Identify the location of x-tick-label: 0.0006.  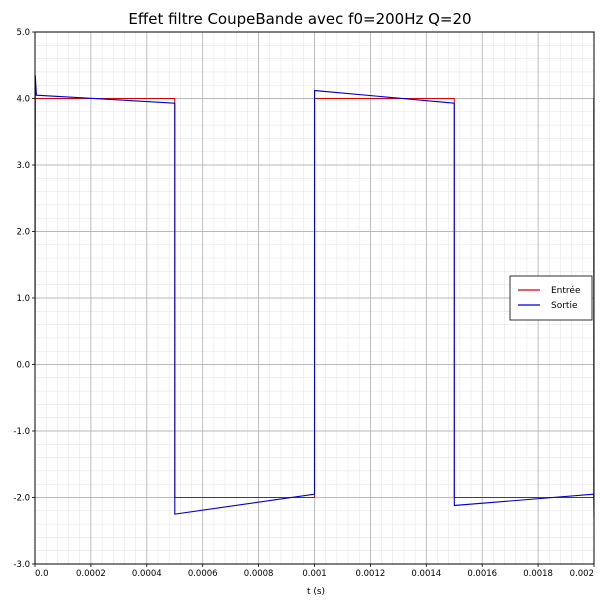
(203, 574).